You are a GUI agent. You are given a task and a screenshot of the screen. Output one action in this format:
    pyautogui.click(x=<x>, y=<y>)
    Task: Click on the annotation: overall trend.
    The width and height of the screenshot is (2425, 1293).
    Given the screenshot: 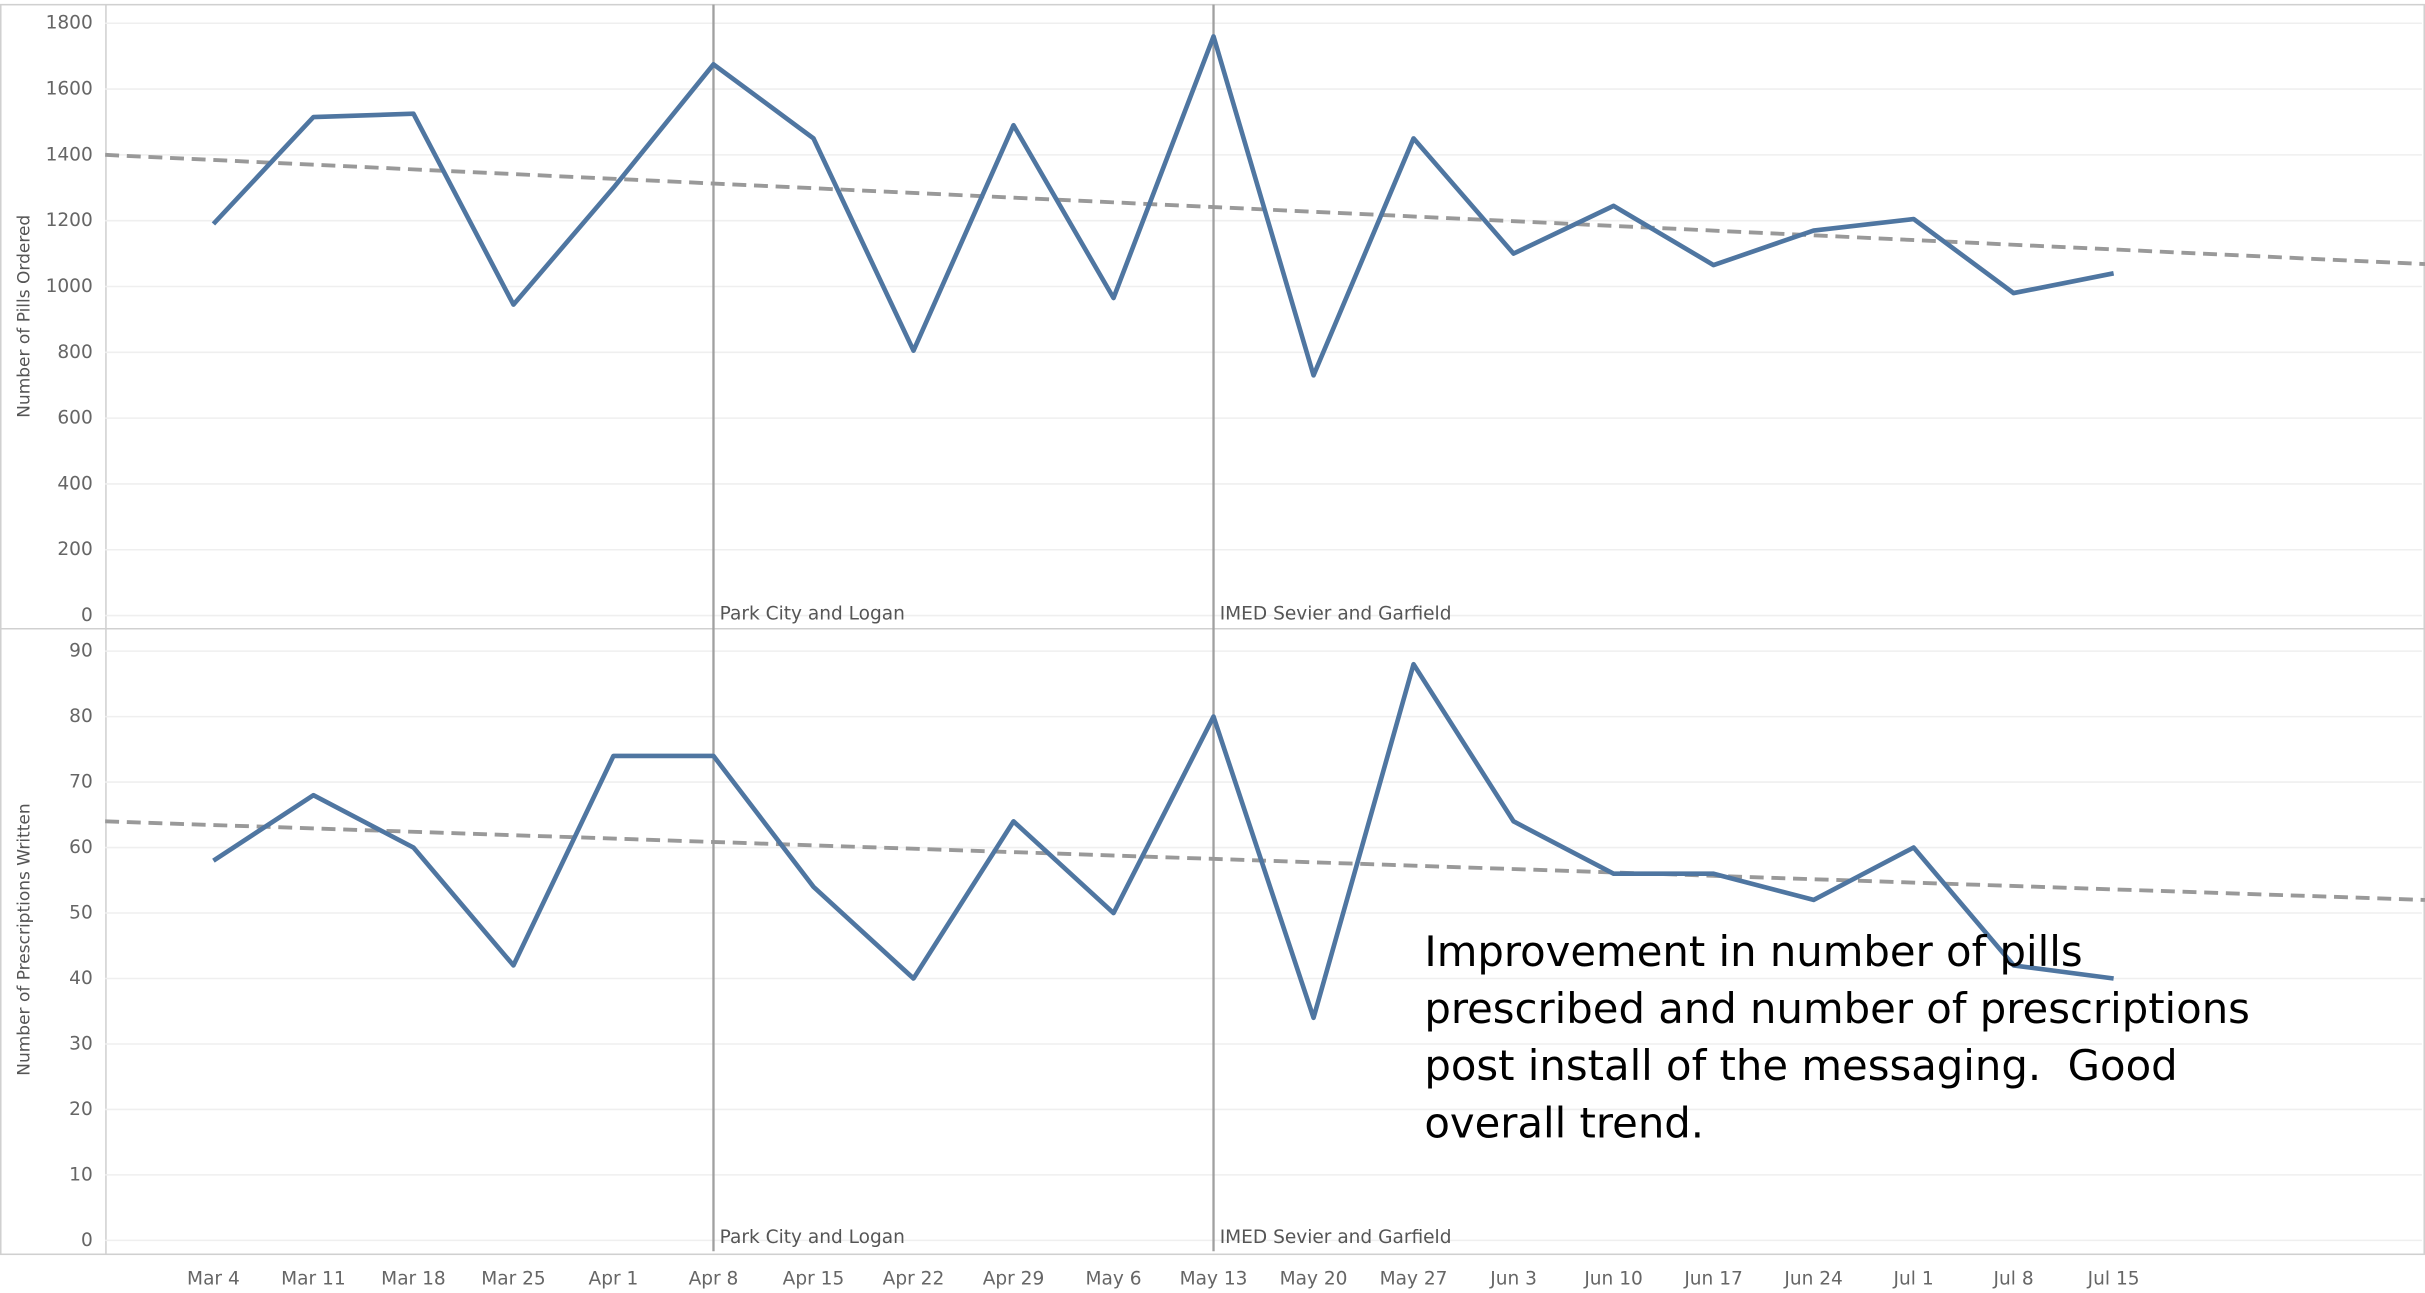 What is the action you would take?
    pyautogui.click(x=1564, y=1122)
    